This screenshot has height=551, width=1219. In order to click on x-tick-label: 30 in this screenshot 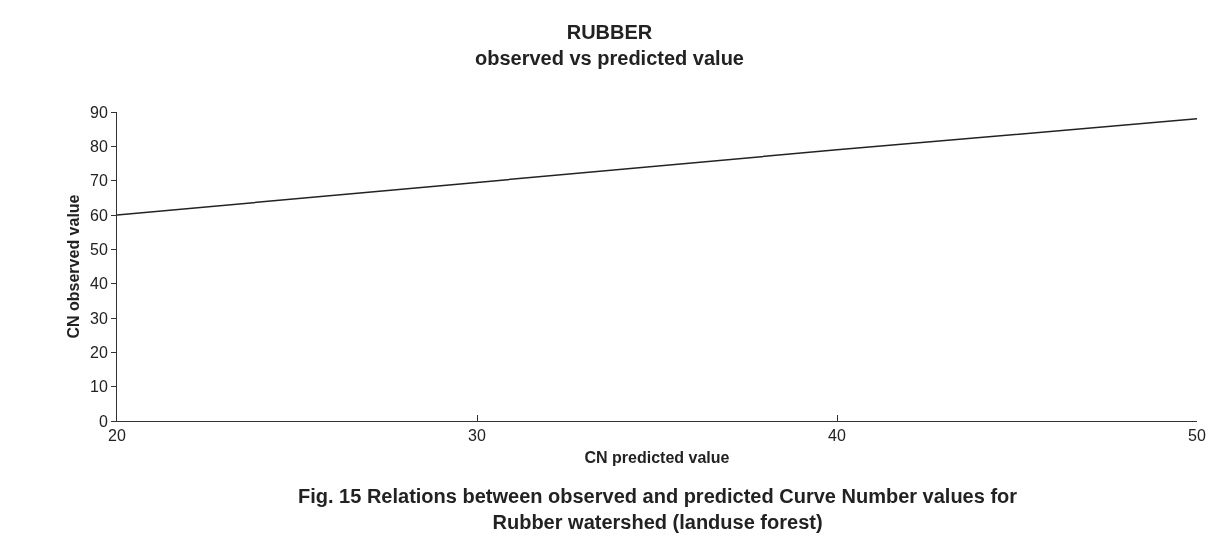, I will do `click(477, 436)`.